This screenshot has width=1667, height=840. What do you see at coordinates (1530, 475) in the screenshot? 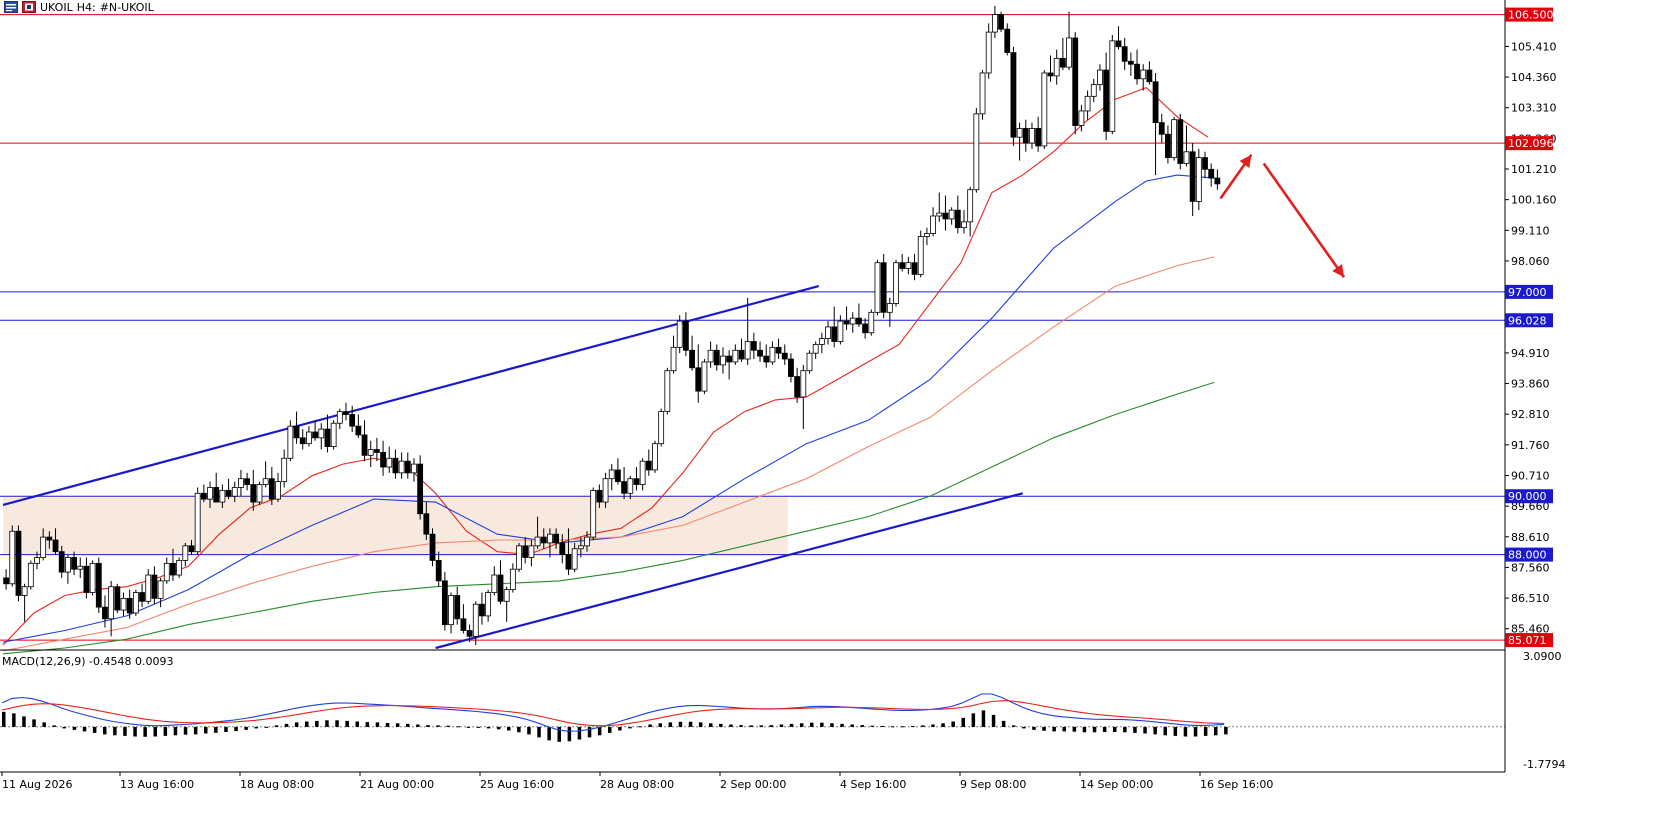
I see `price-tick-label: 90.710` at bounding box center [1530, 475].